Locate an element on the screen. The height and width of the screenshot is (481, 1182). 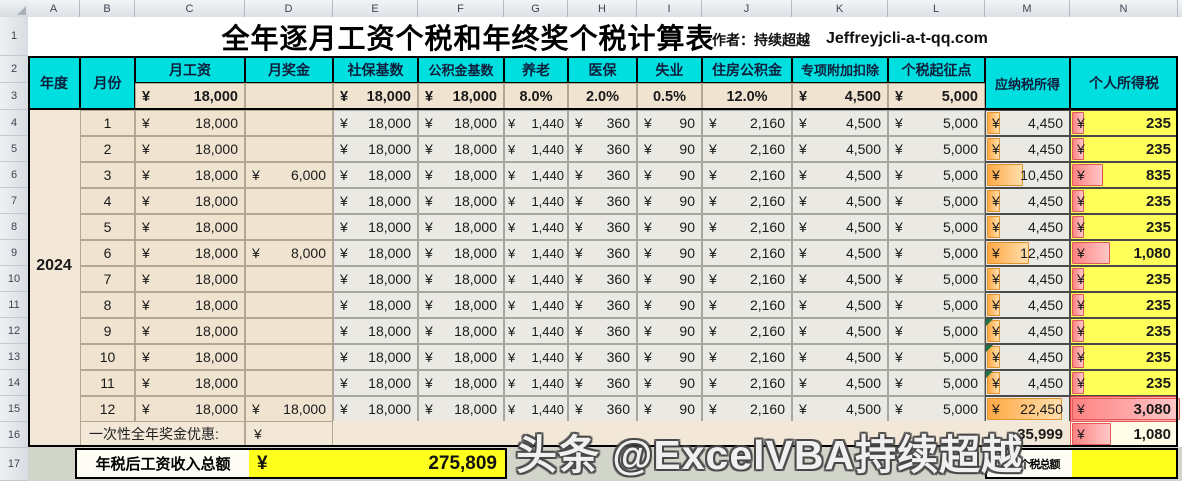
param-bonus-empty is located at coordinates (289, 96).